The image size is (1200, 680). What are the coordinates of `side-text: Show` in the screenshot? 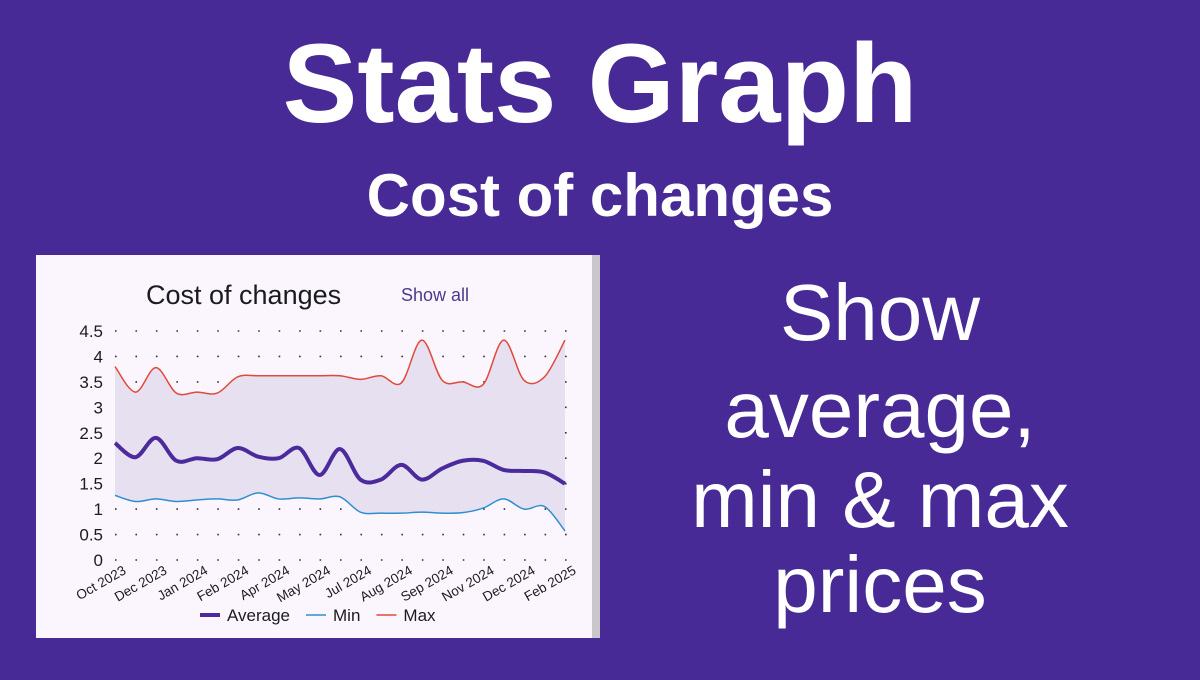 It's located at (880, 312).